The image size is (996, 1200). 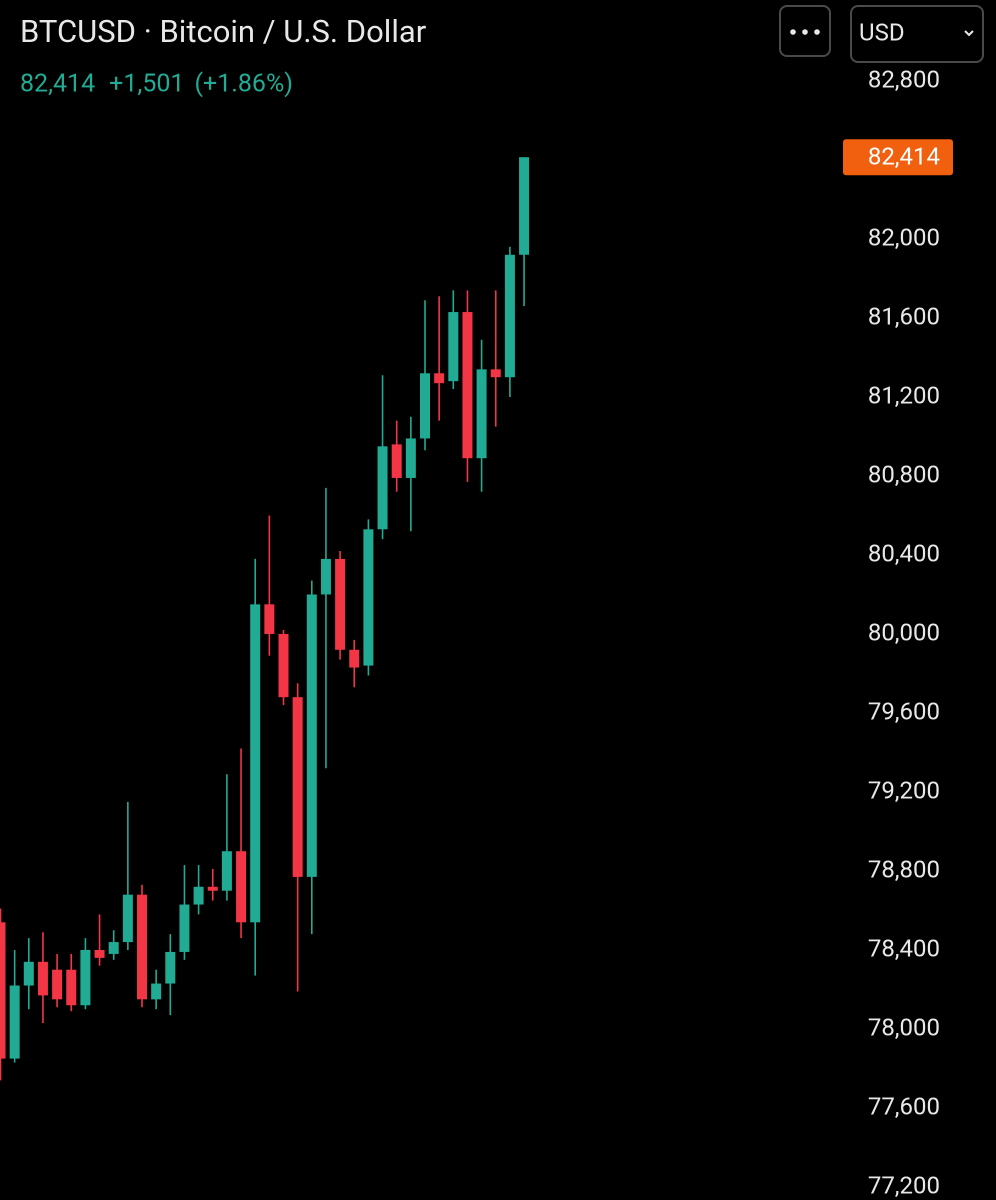 I want to click on chevron, so click(x=969, y=33).